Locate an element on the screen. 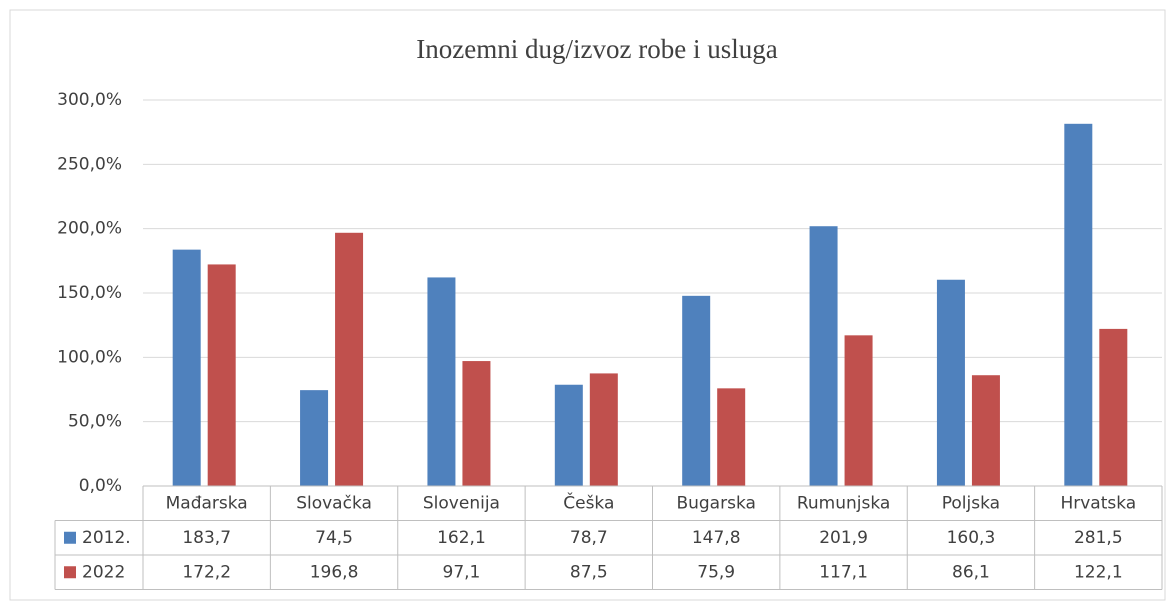 This screenshot has width=1172, height=603. table-value: 172,2 is located at coordinates (206, 572).